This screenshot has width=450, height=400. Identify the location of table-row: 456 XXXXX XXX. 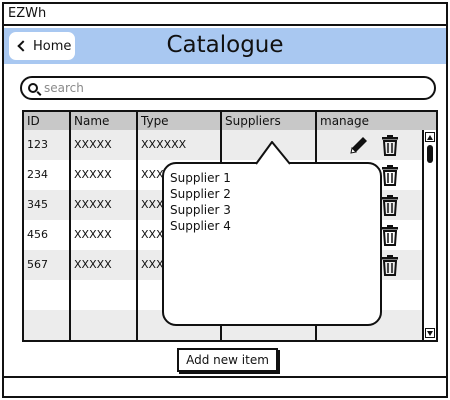
(223, 235).